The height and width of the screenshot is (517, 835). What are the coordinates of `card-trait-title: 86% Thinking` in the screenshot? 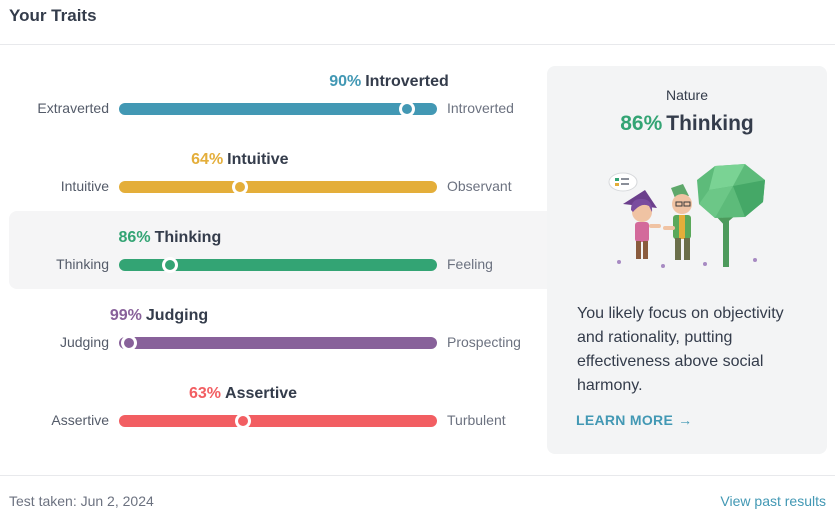 It's located at (687, 124).